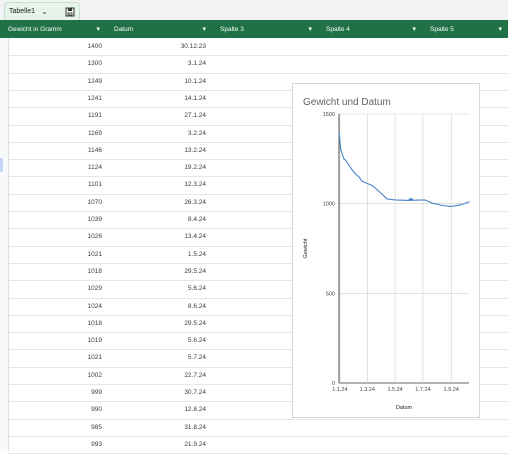  I want to click on cell-datum: 3.2.24, so click(196, 133).